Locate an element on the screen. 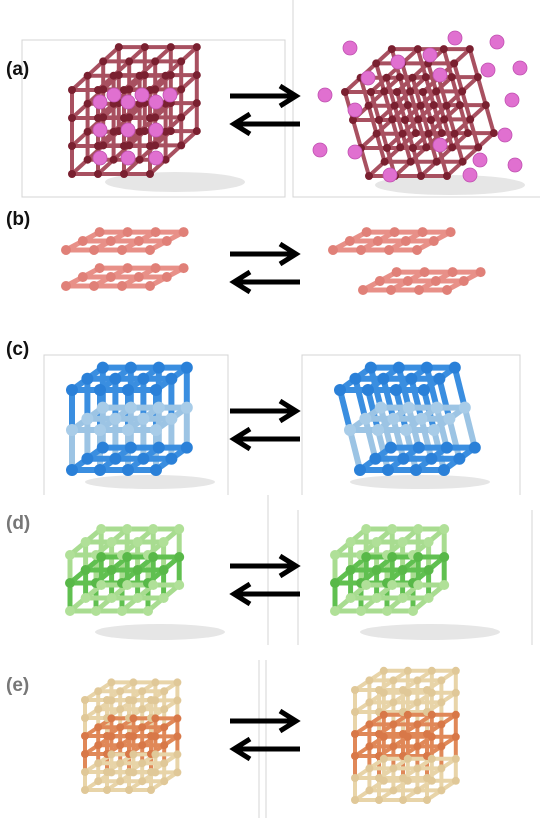  frame is located at coordinates (411, 424).